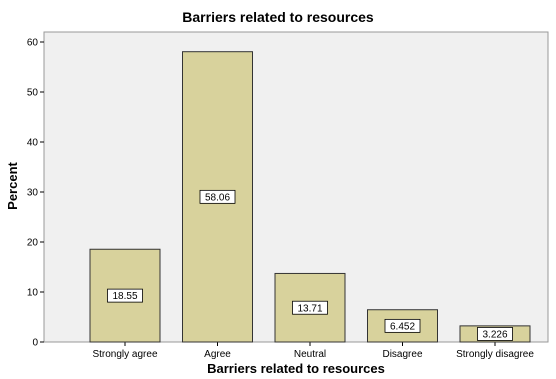  What do you see at coordinates (33, 293) in the screenshot?
I see `y-tick-label: 10` at bounding box center [33, 293].